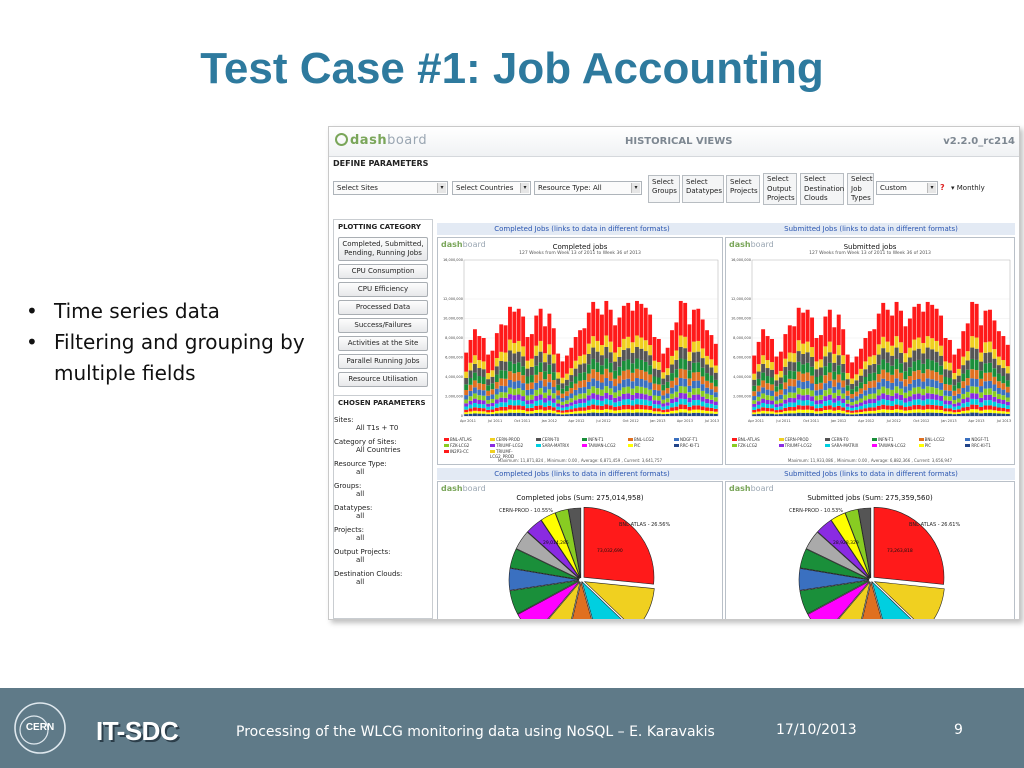 The image size is (1024, 768). I want to click on panel-logo: dashboard, so click(751, 244).